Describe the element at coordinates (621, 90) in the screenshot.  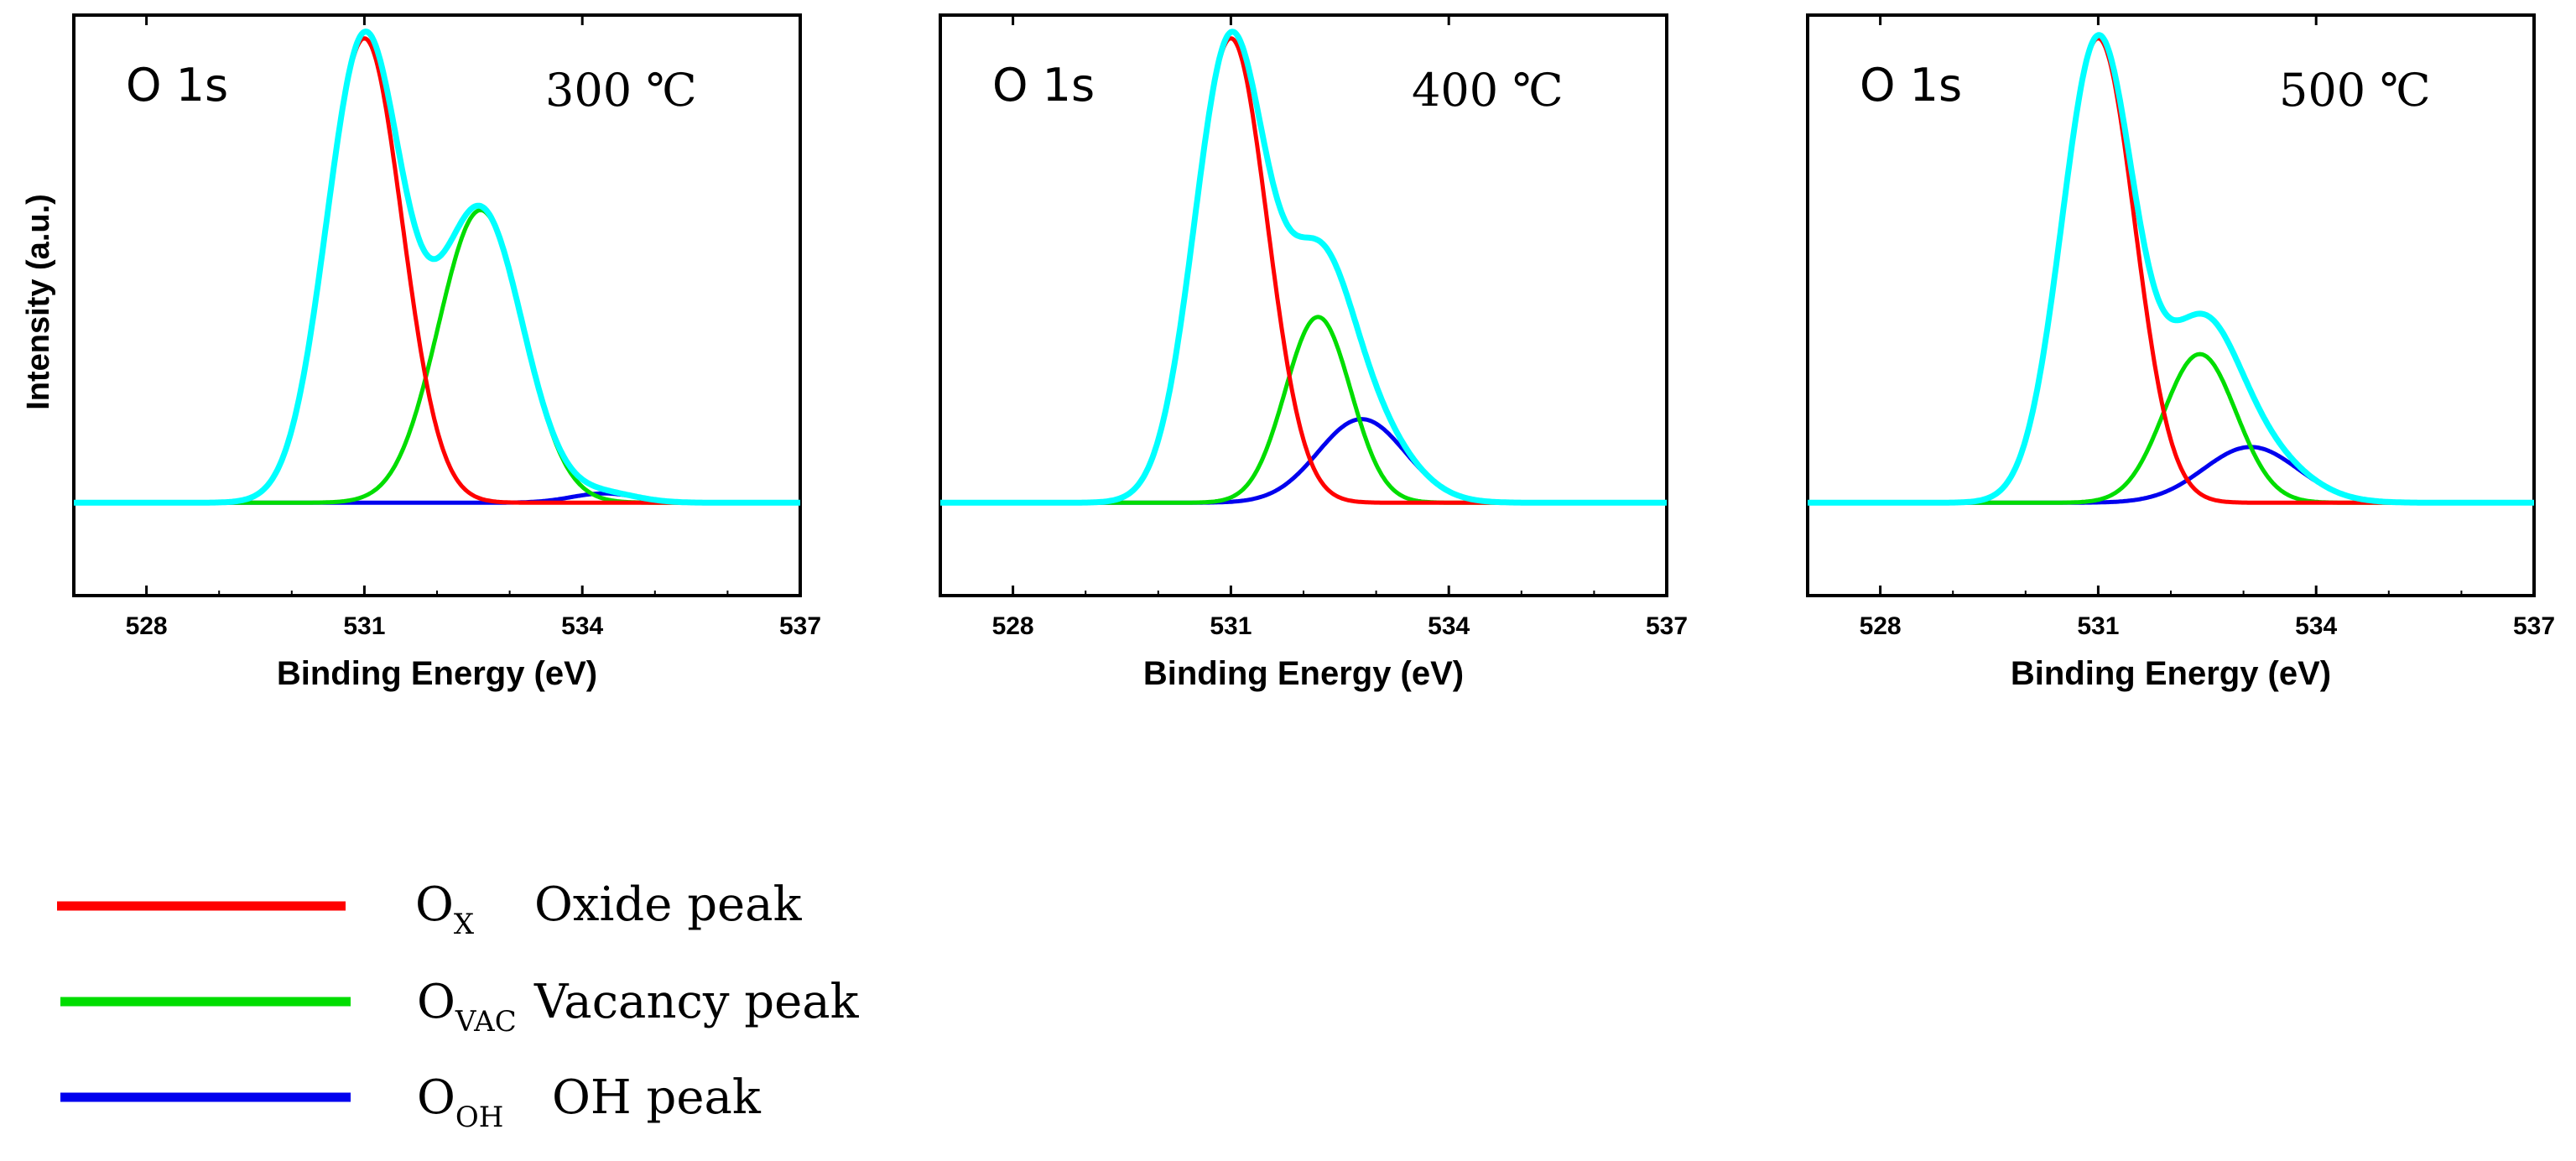
I see `temperature-label: 300 ℃` at that location.